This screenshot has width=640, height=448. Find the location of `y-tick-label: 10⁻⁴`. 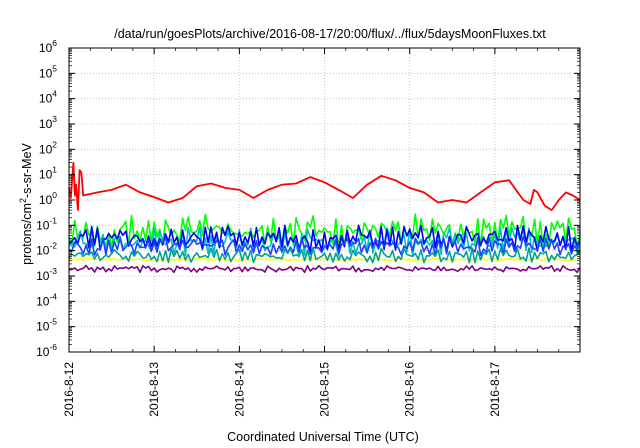

y-tick-label: 10⁻⁴ is located at coordinates (46, 299).